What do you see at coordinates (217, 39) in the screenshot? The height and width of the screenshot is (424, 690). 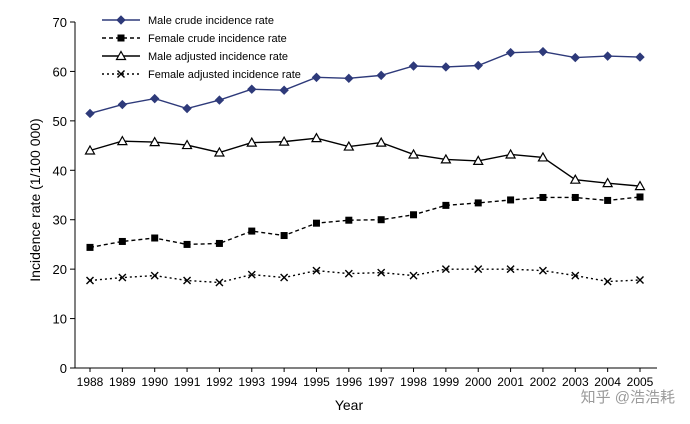 I see `legend-label: Female crude incidence rate` at bounding box center [217, 39].